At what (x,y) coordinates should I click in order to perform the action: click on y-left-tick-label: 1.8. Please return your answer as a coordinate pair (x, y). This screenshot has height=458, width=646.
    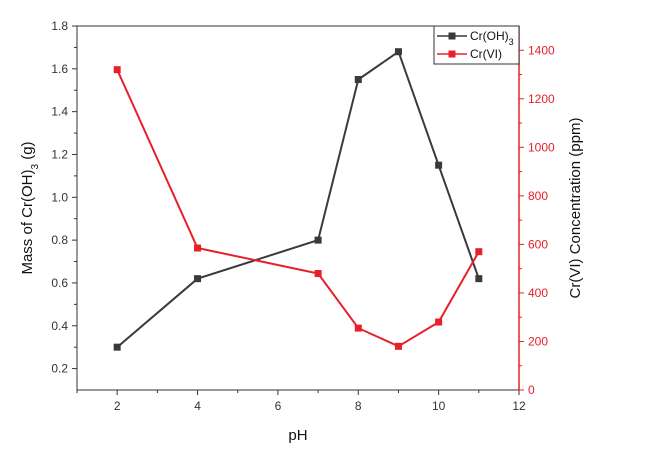
    Looking at the image, I should click on (59, 26).